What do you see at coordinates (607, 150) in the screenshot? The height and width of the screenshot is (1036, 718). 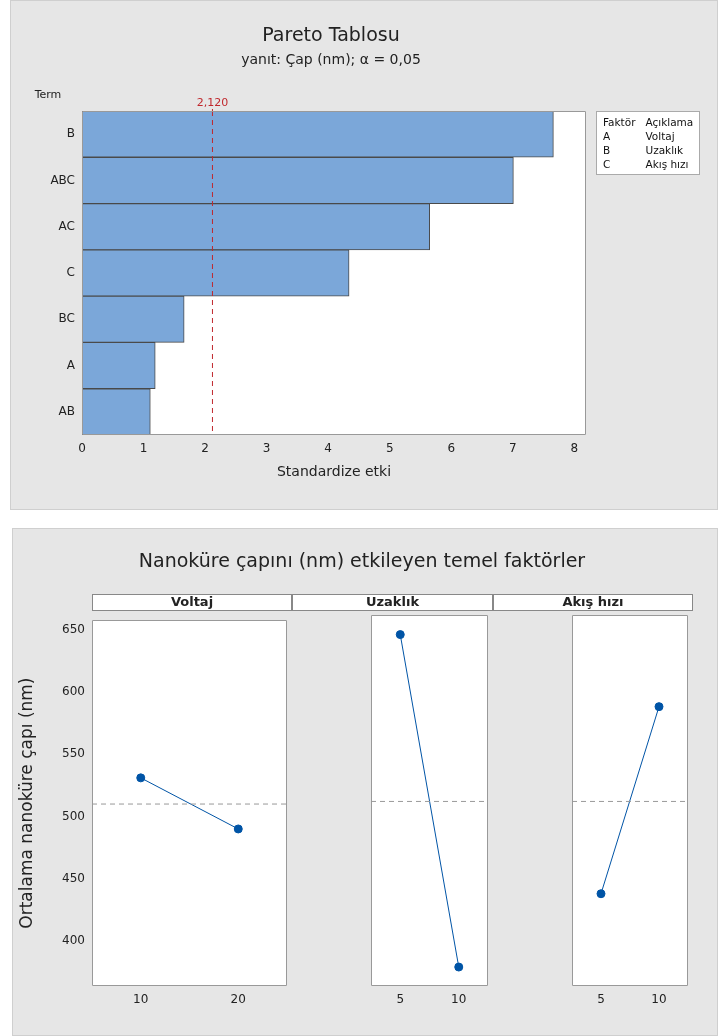 I see `text: B` at bounding box center [607, 150].